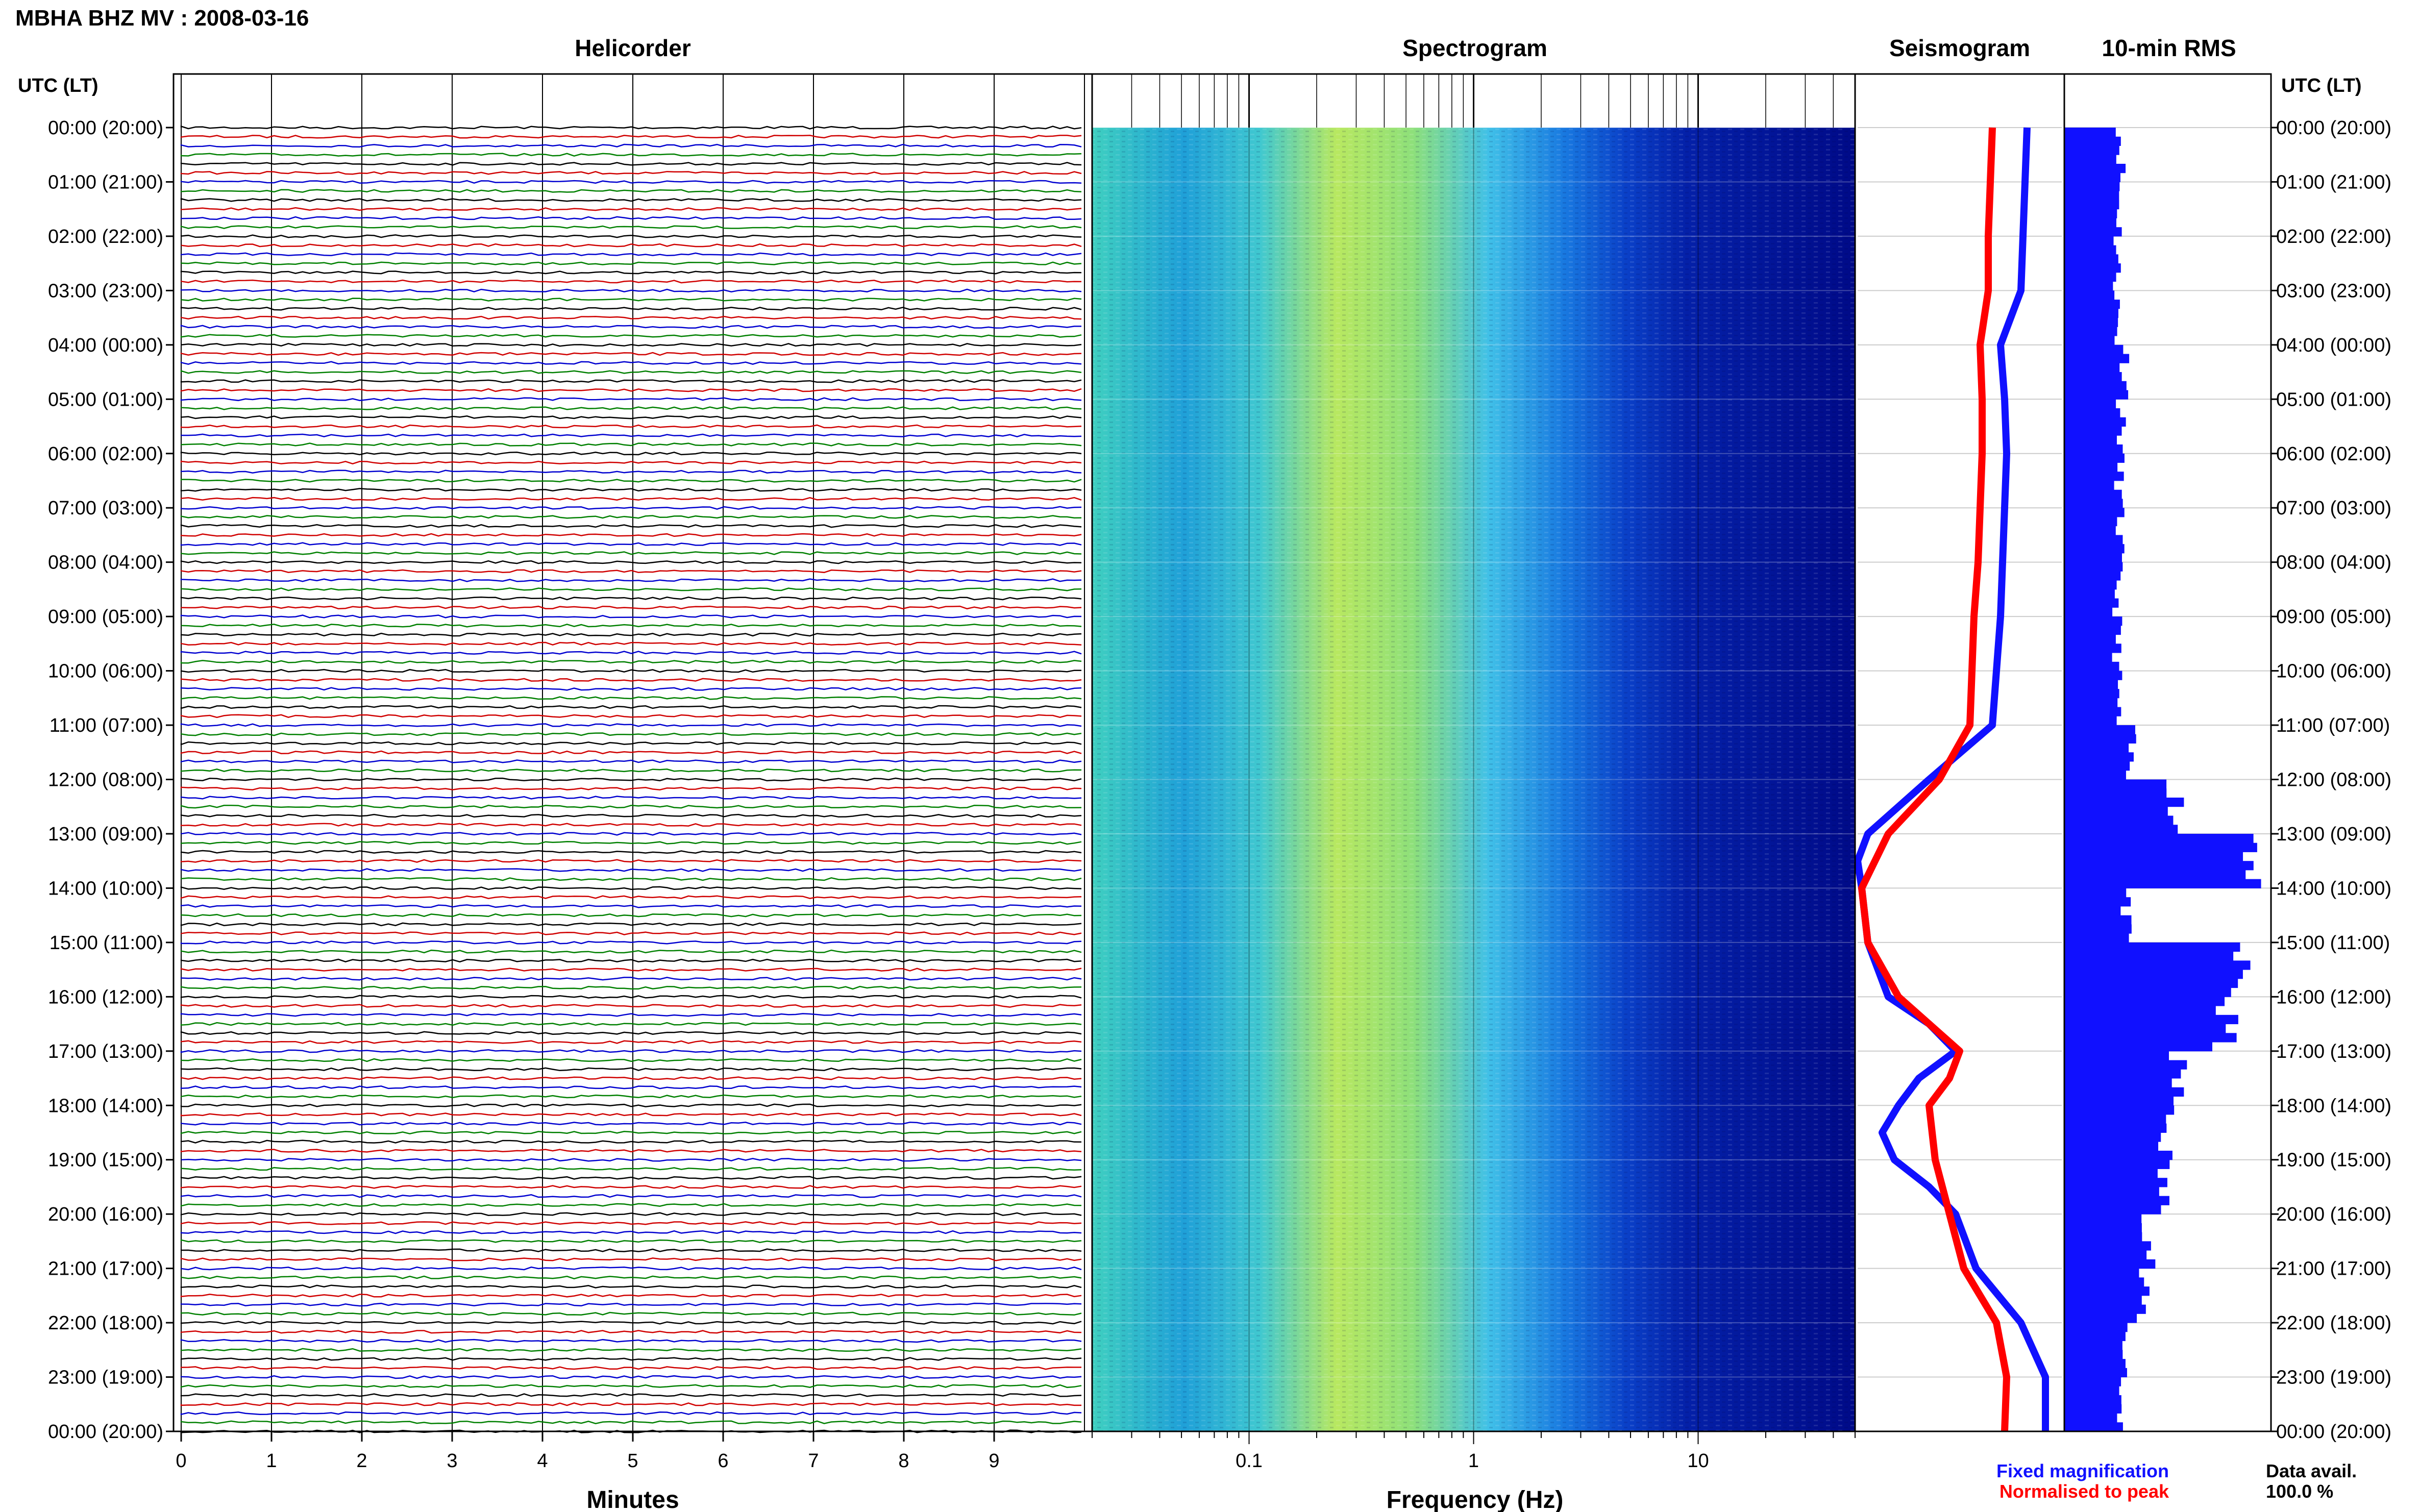  What do you see at coordinates (106, 943) in the screenshot?
I see `time-label-left: 15:00 (11:00)` at bounding box center [106, 943].